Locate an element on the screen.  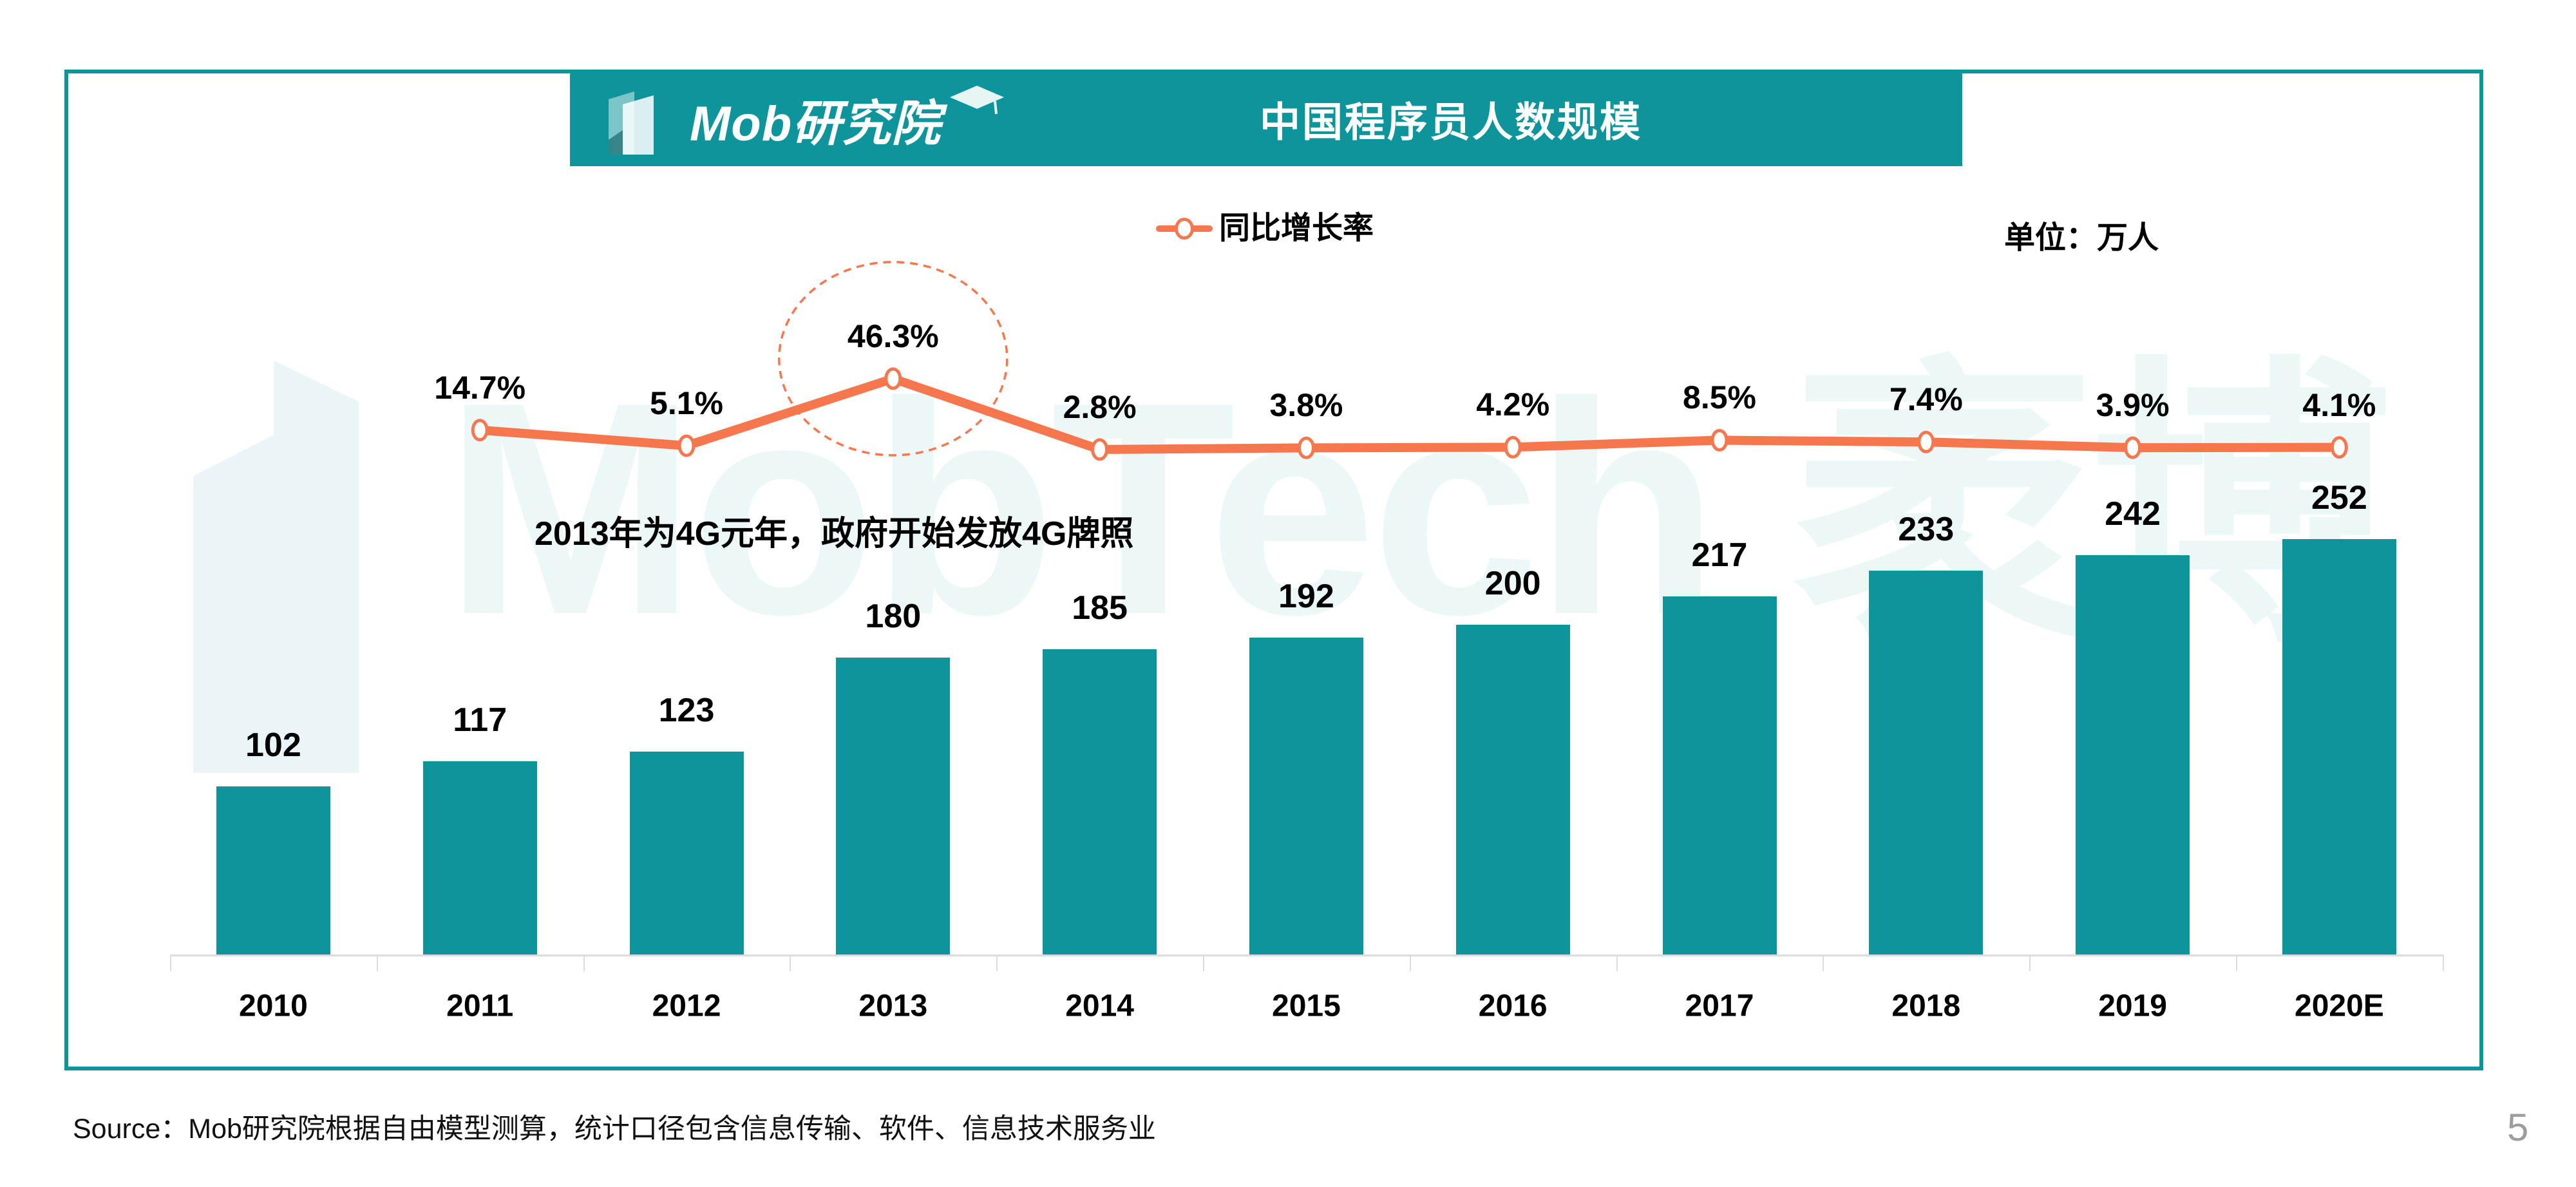
bar-value-2011: 117 is located at coordinates (480, 720).